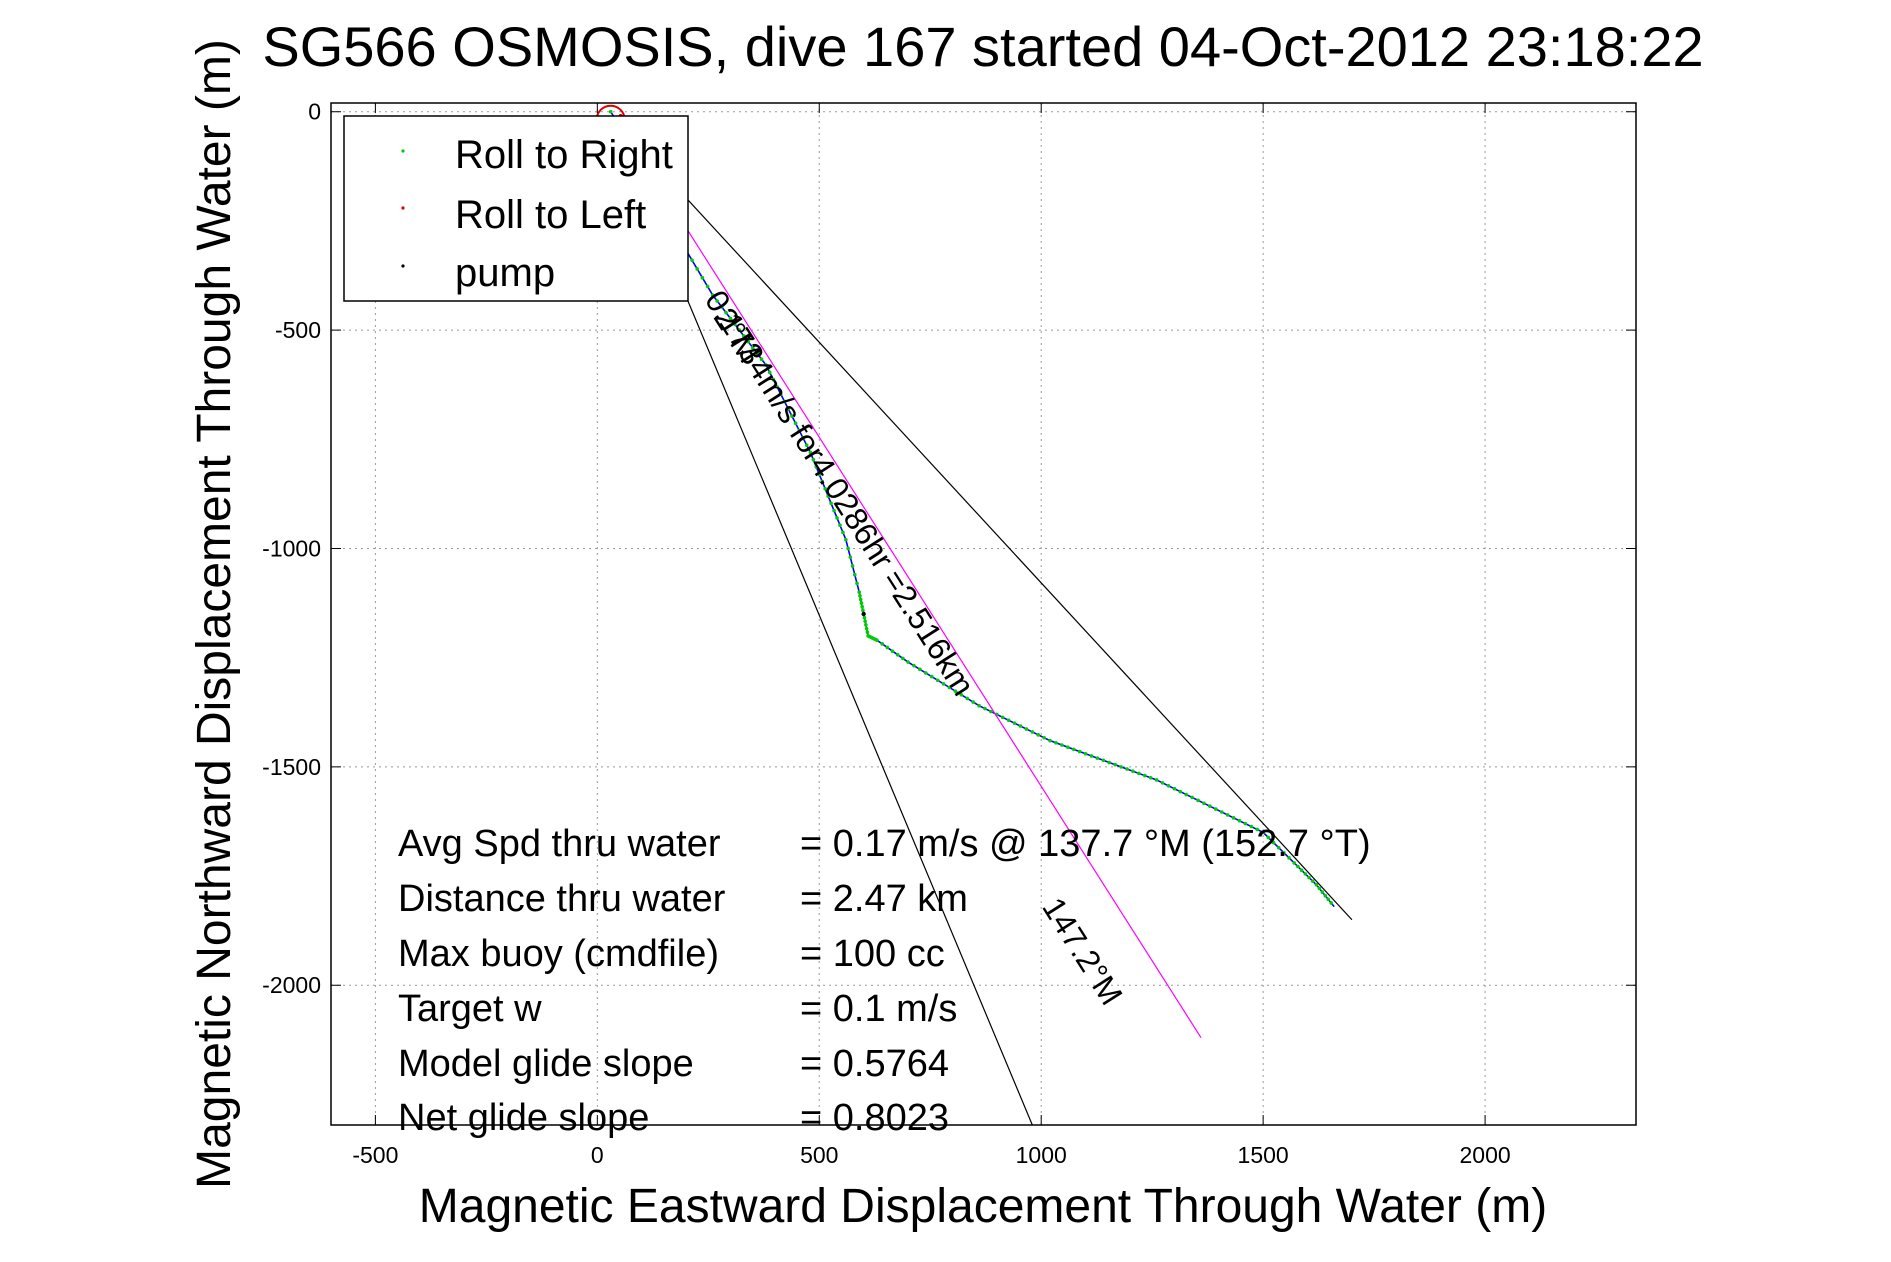  I want to click on y-tick-label: 0, so click(314, 112).